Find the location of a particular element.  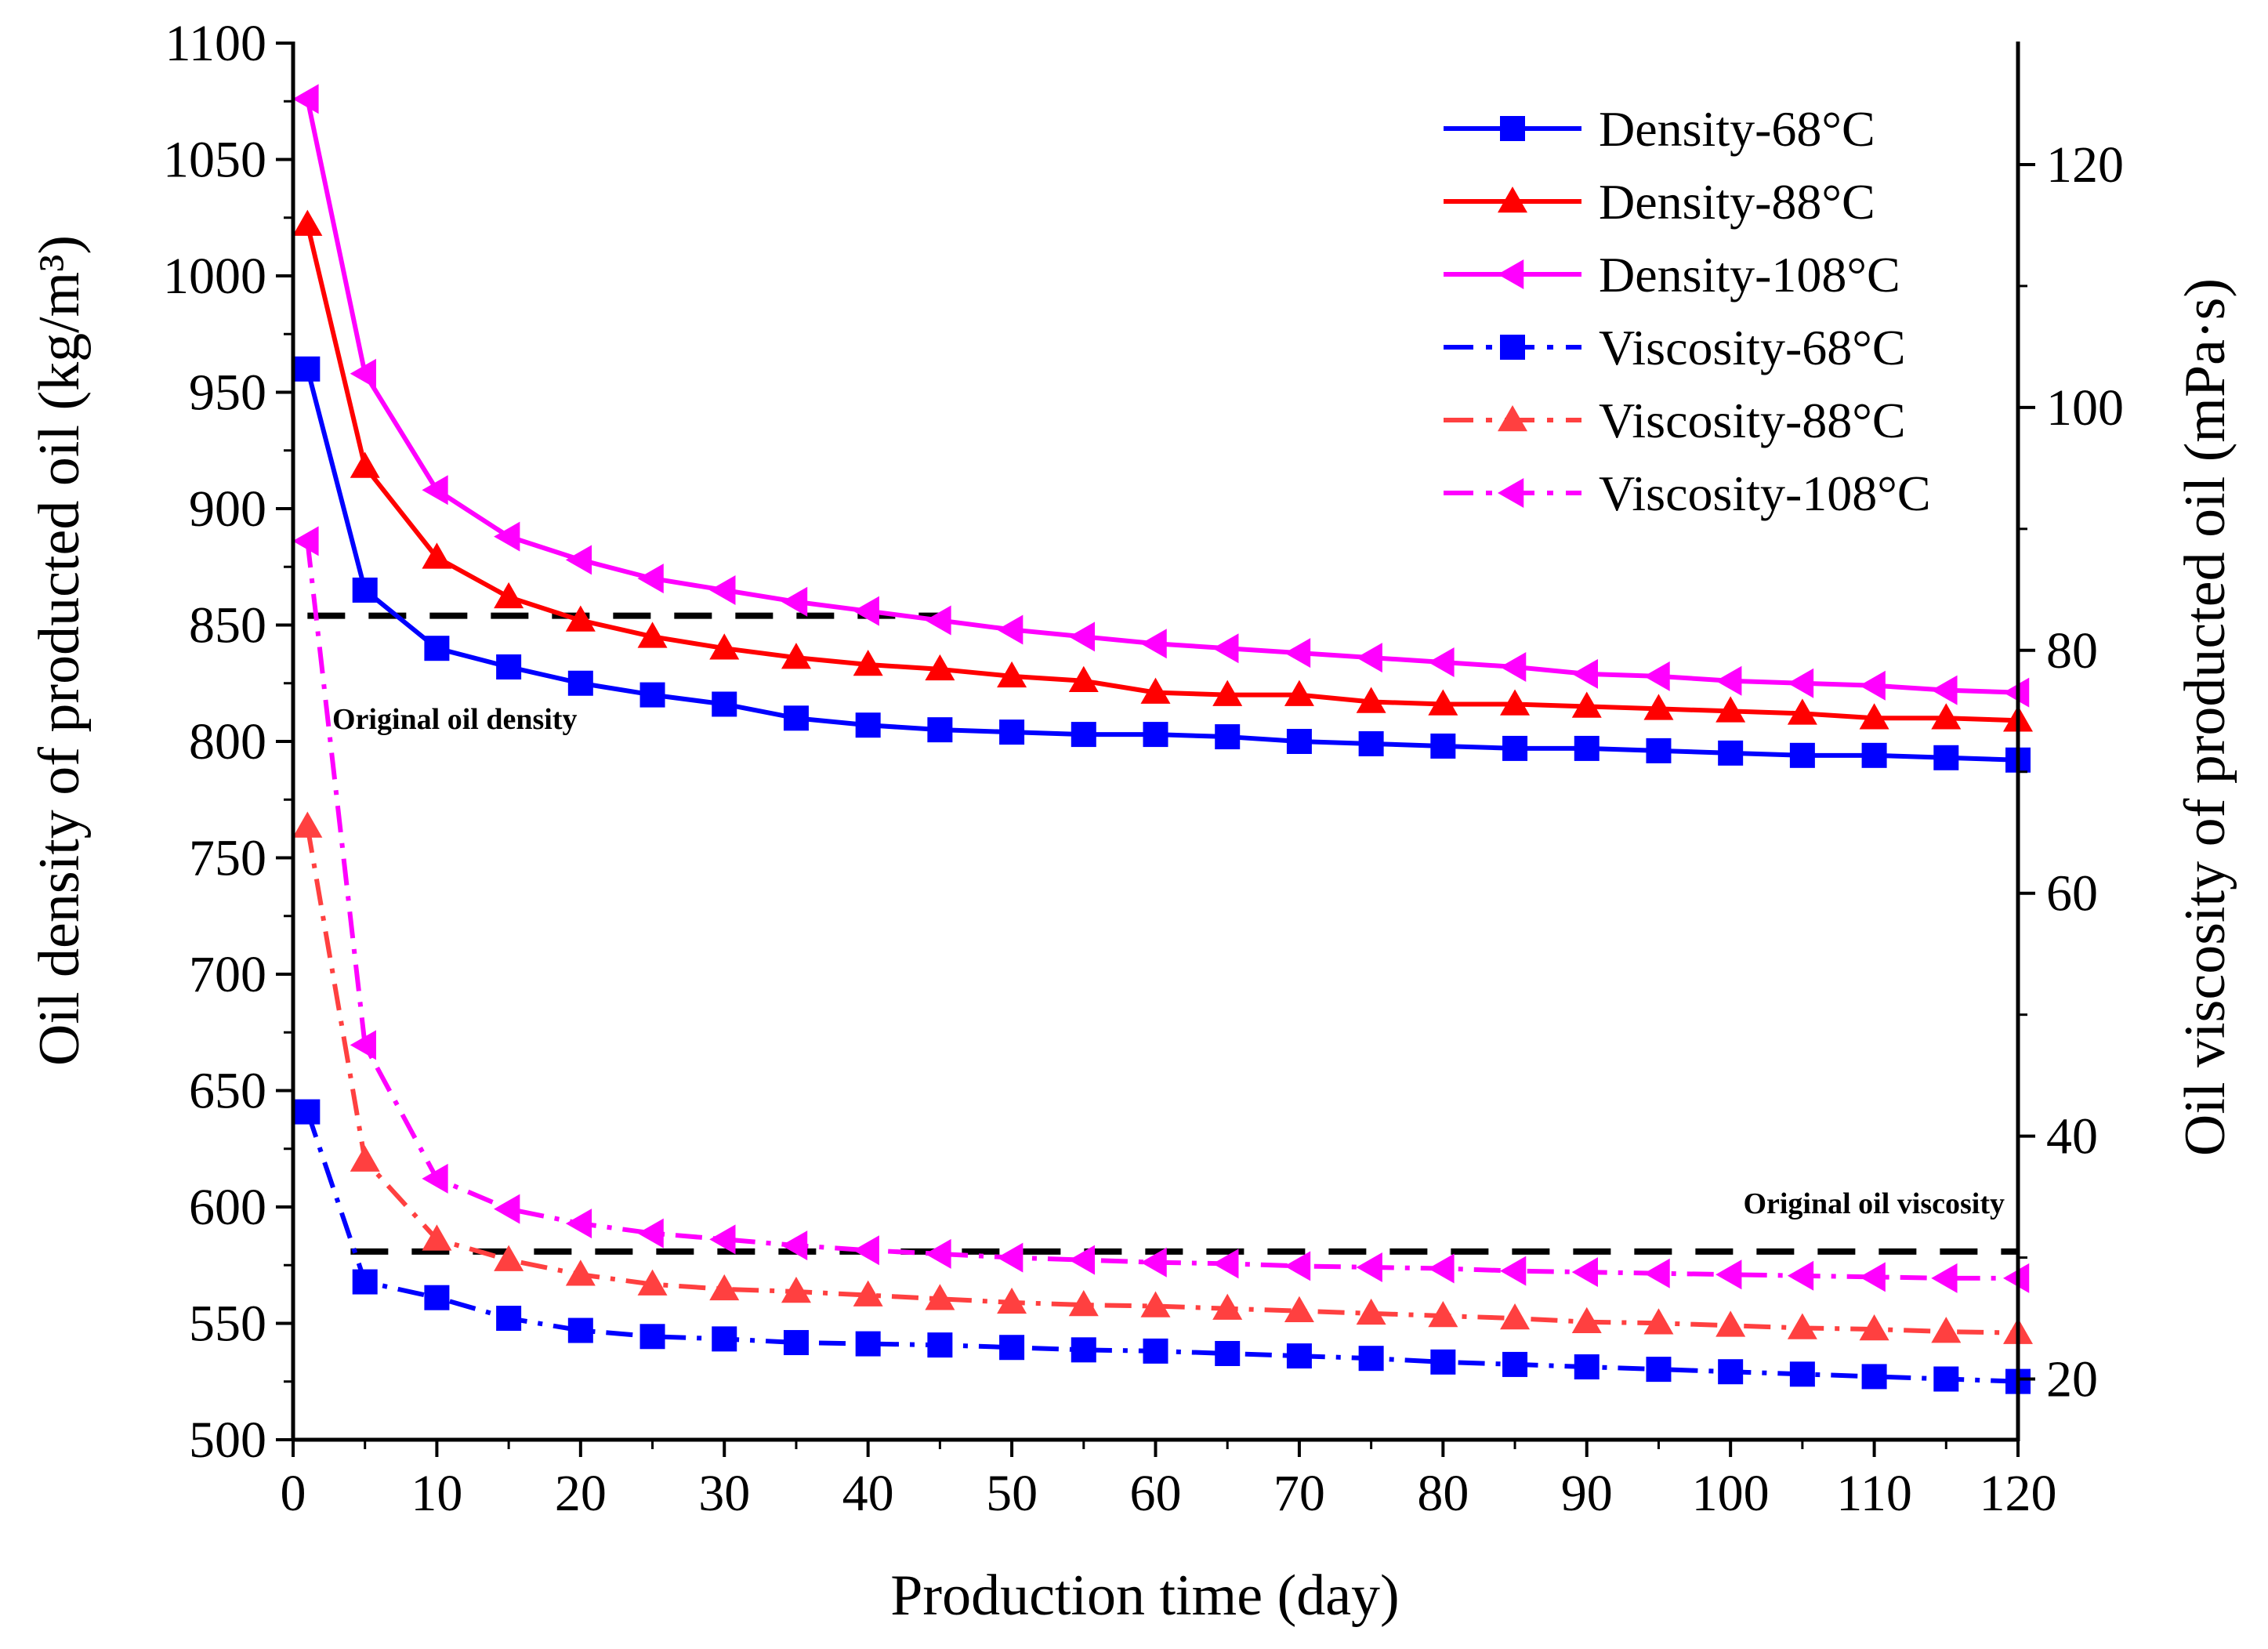

y-left-tick-label: 600 is located at coordinates (227, 1207).